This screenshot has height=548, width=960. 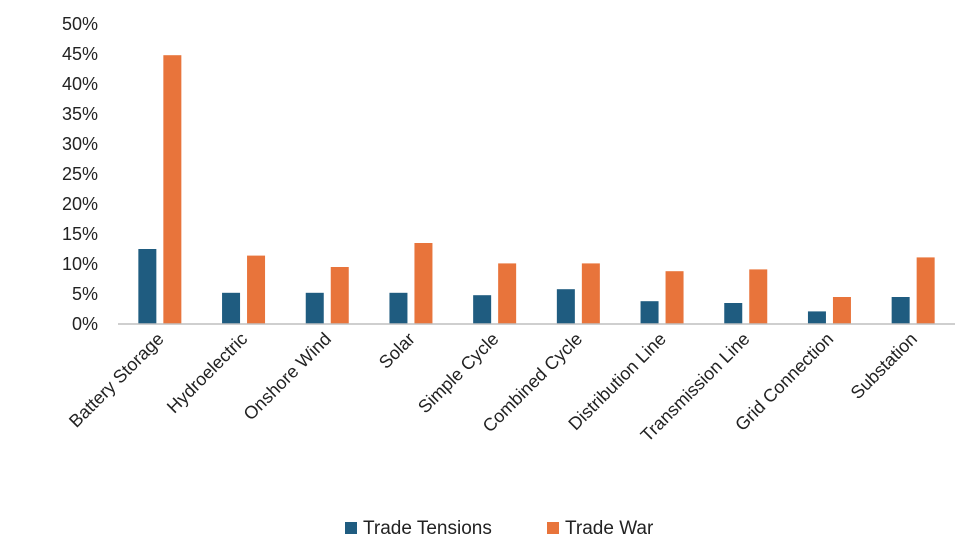 I want to click on y-tick-label: 40%, so click(x=80, y=84).